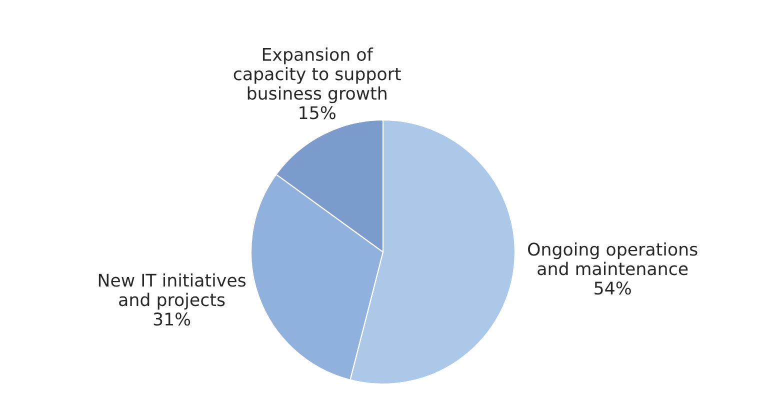  What do you see at coordinates (612, 288) in the screenshot?
I see `data-label: 54%` at bounding box center [612, 288].